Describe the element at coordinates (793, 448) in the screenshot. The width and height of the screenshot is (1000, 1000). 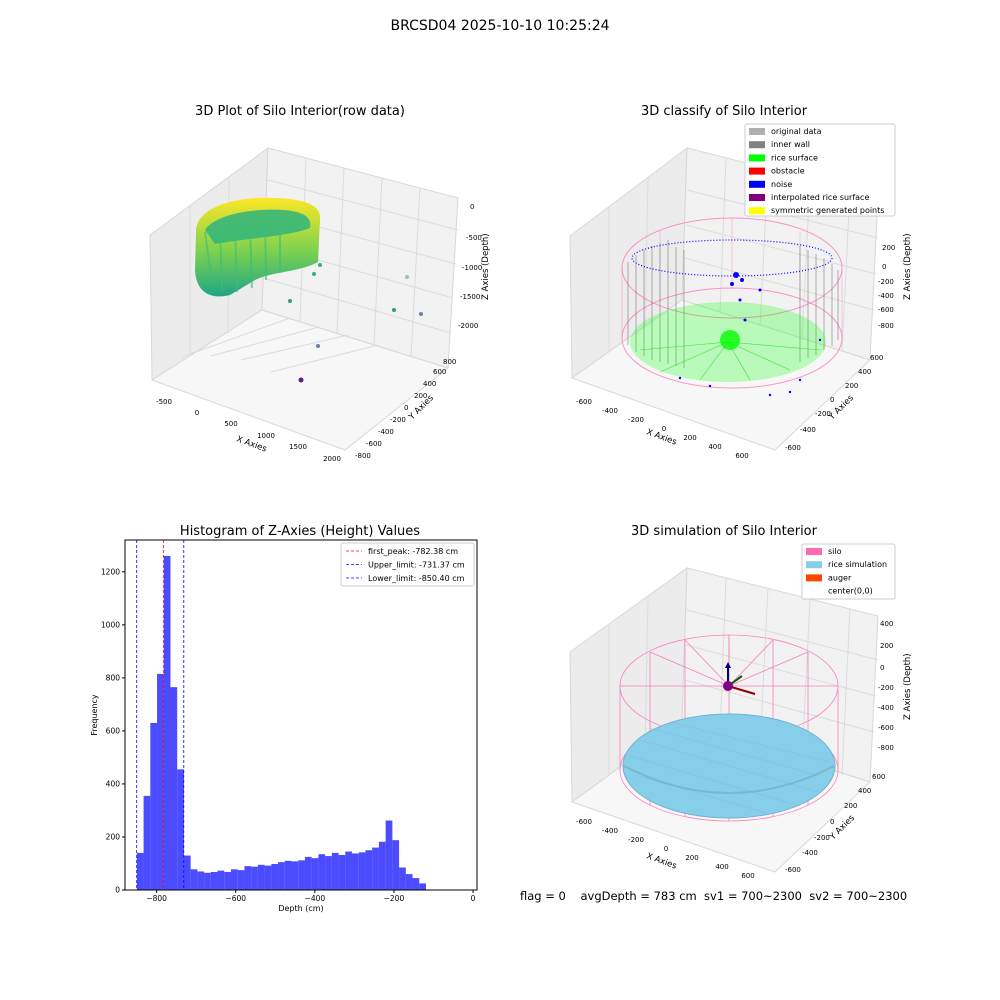
I see `classify-ytick: -600` at that location.